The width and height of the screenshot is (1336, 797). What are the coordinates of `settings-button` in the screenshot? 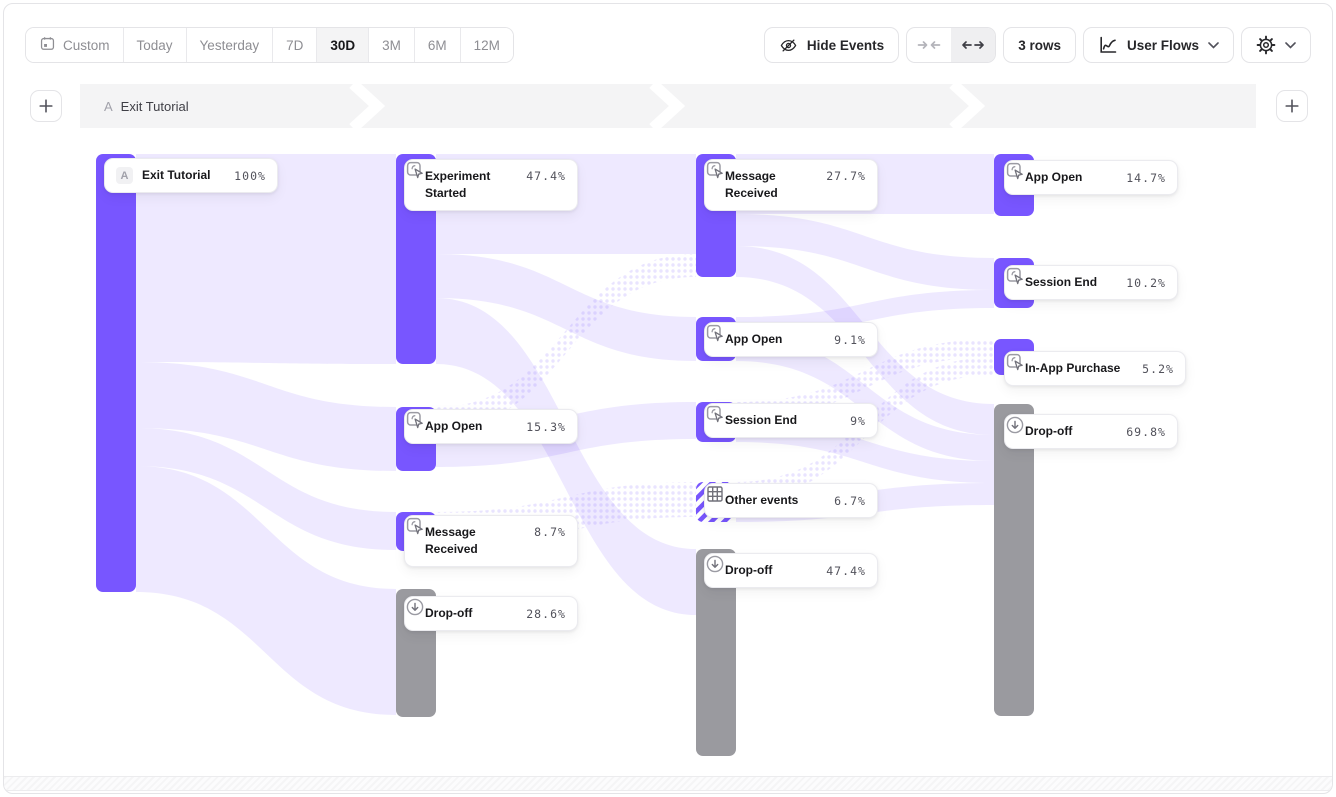 It's located at (1276, 45).